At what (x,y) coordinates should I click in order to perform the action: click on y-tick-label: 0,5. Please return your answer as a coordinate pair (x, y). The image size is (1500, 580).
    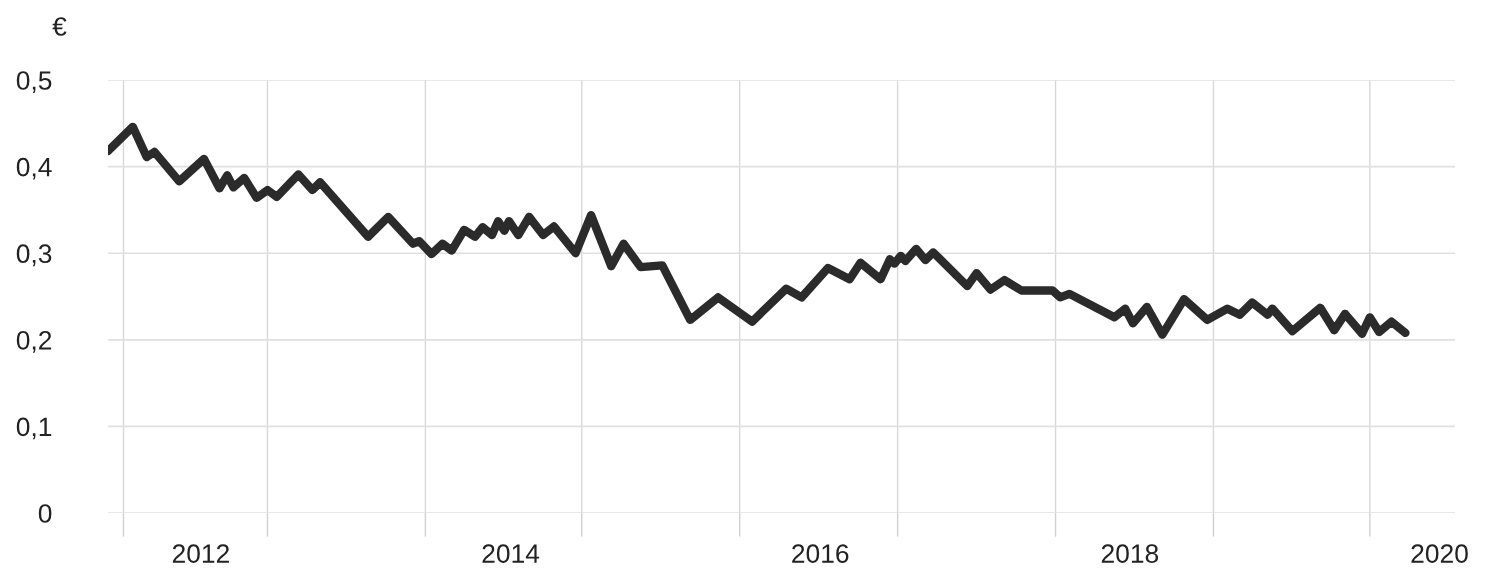
    Looking at the image, I should click on (34, 82).